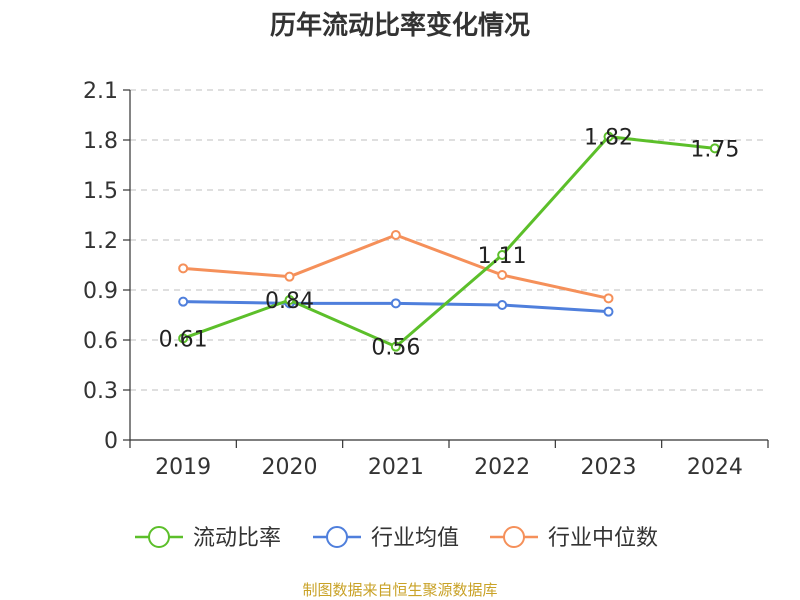 The width and height of the screenshot is (800, 600). I want to click on y-tick-label: 1.2, so click(100, 241).